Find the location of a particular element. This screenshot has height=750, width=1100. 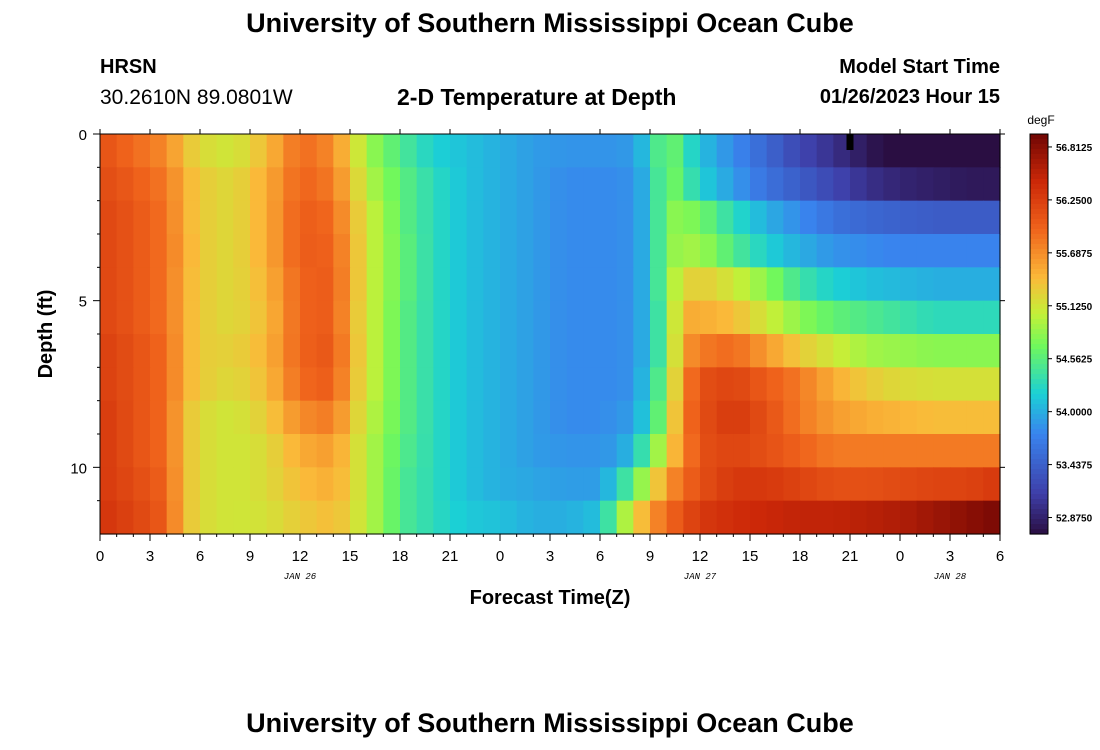

x-tick-label: 0 is located at coordinates (500, 556).